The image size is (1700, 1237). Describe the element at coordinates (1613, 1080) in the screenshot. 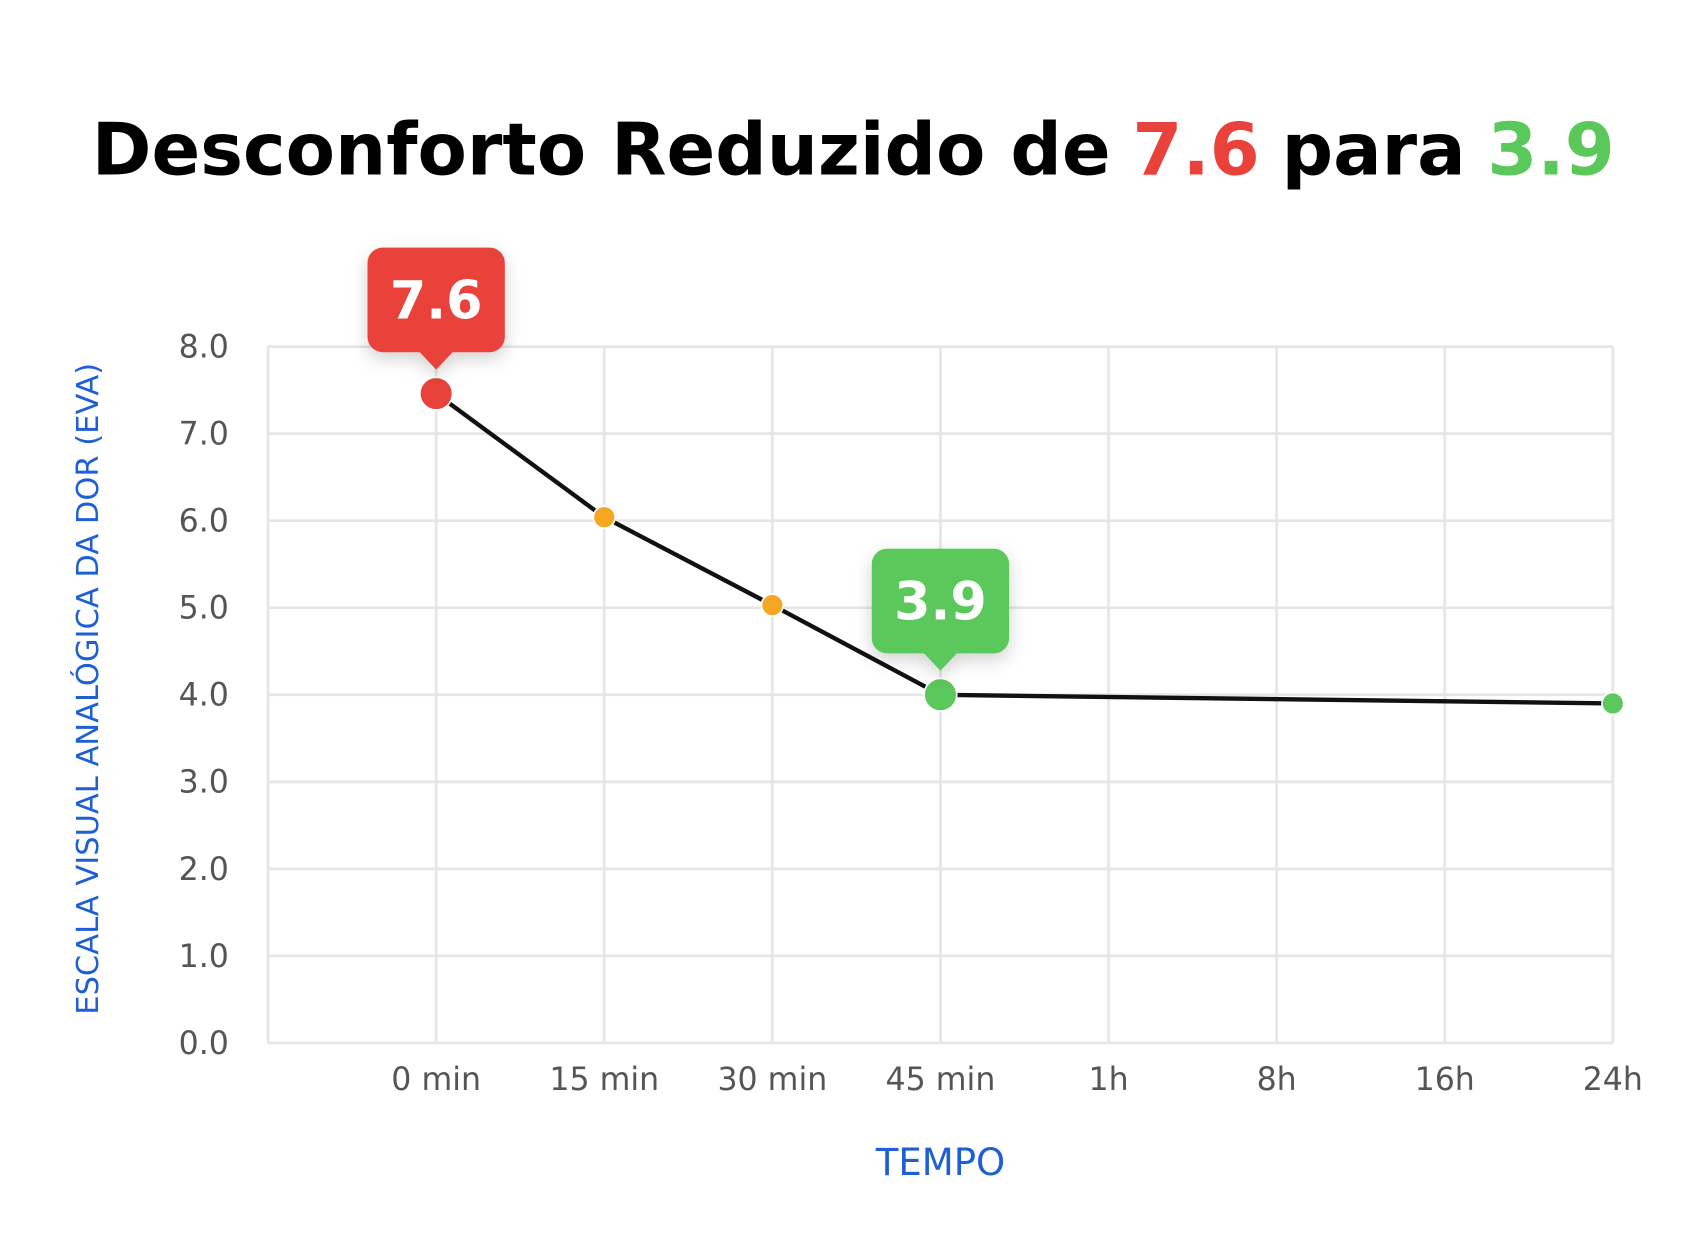

I see `x-tick-label: 24h` at that location.